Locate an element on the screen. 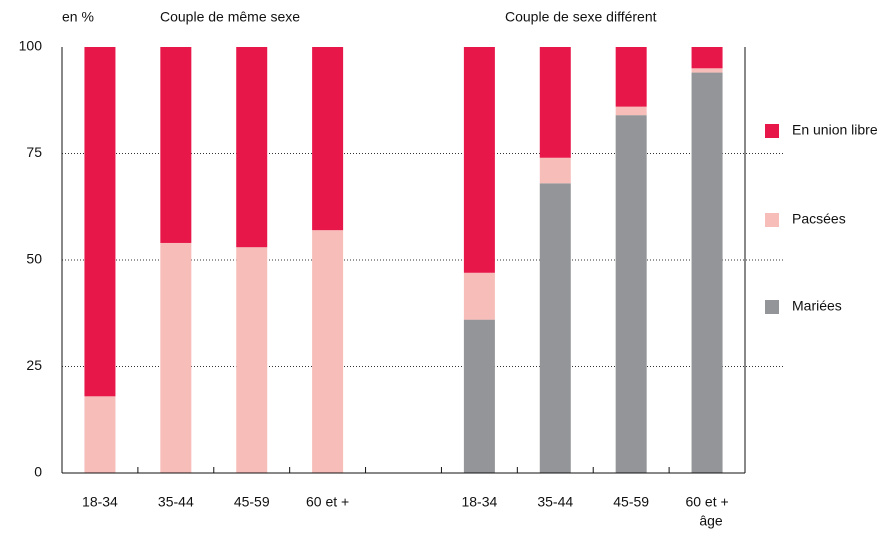 The image size is (891, 536). y-tick-label: 100 is located at coordinates (31, 46).